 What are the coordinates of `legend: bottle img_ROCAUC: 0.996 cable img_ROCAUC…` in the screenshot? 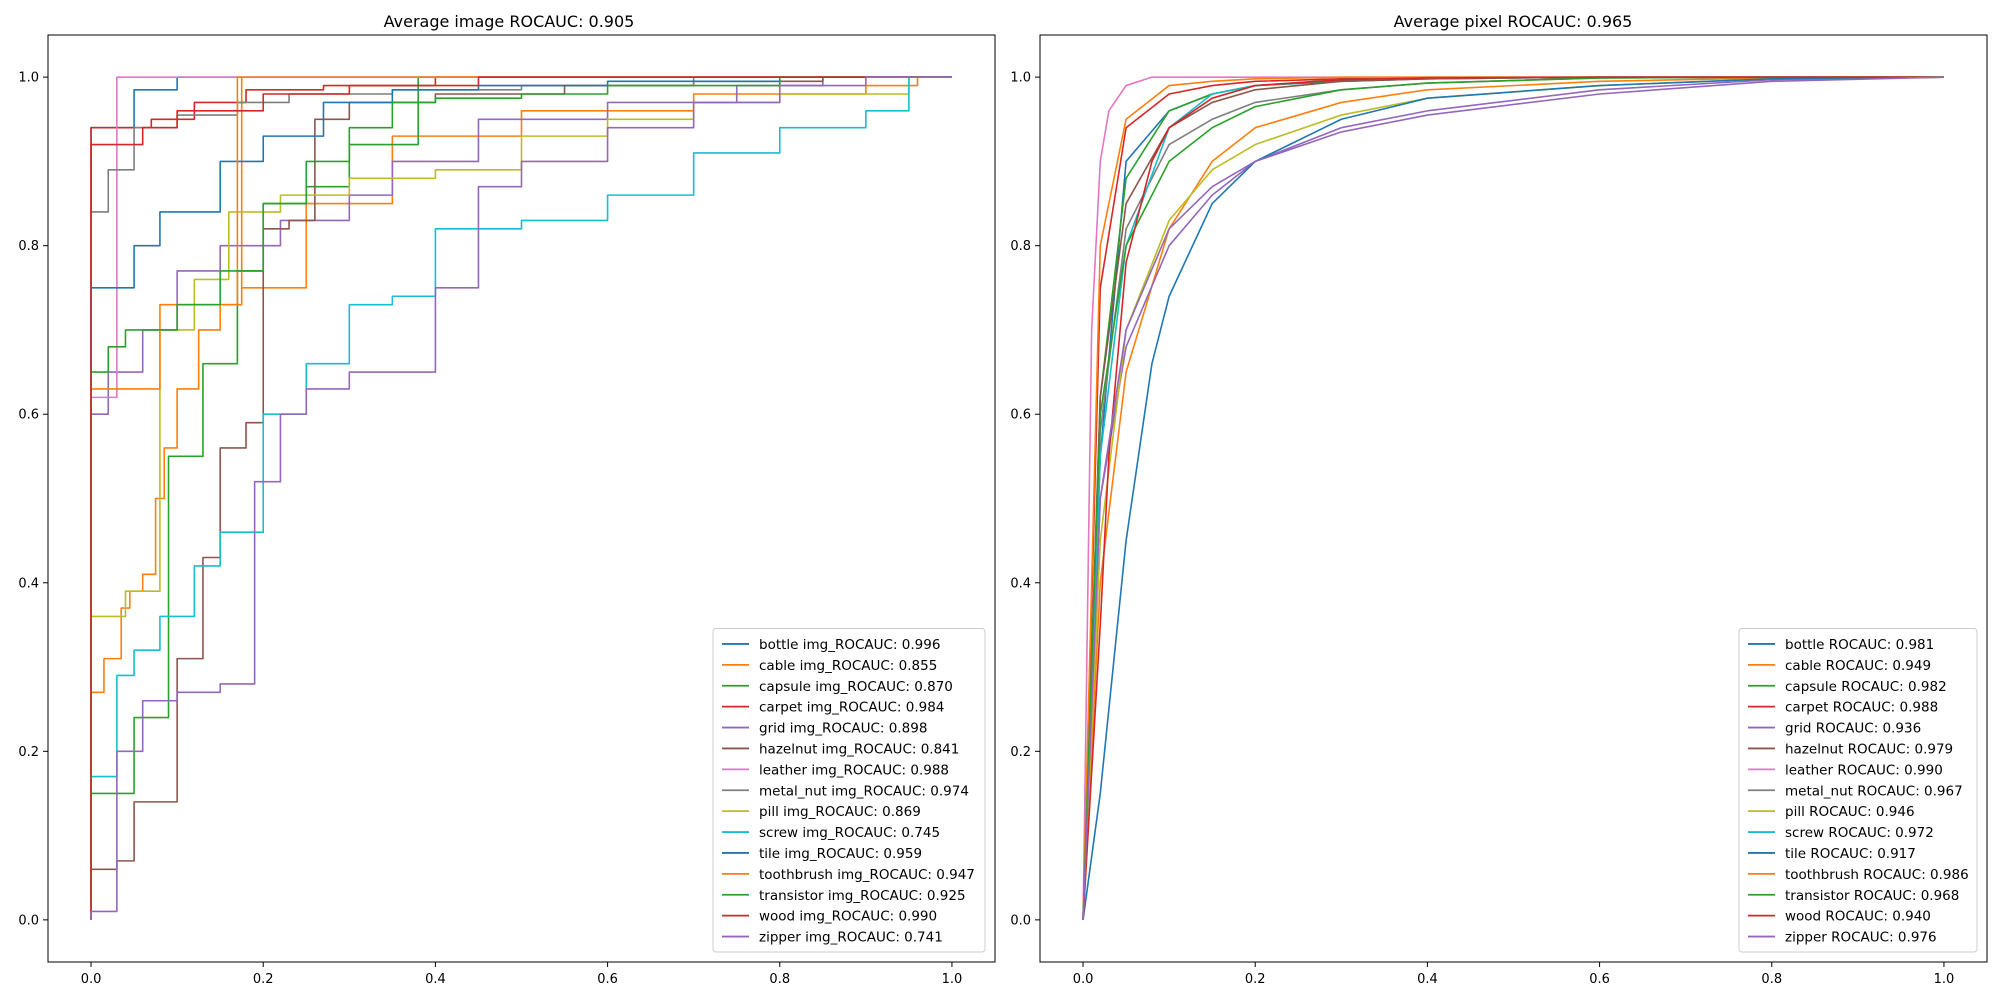 It's located at (849, 790).